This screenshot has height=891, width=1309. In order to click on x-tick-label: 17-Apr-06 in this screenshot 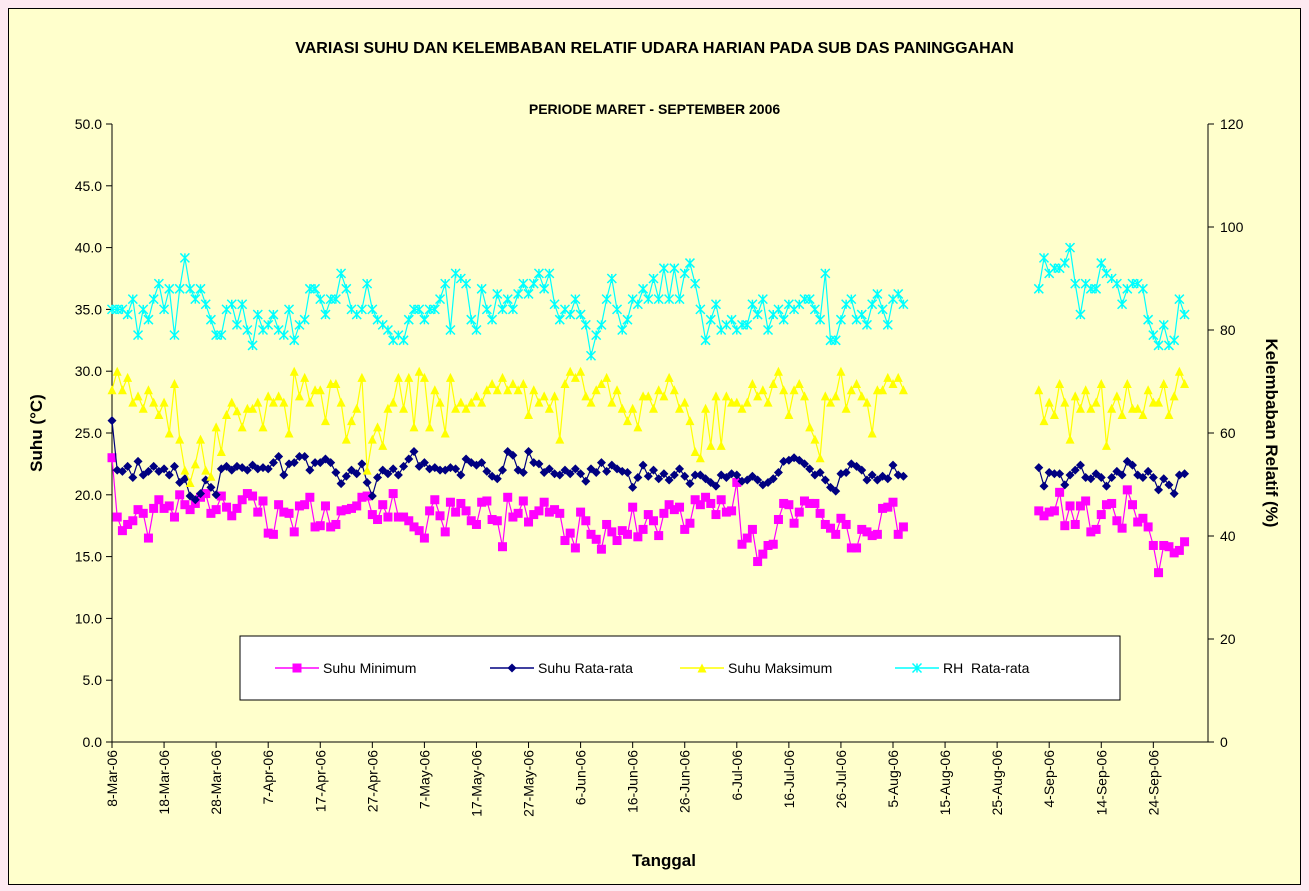, I will do `click(320, 781)`.